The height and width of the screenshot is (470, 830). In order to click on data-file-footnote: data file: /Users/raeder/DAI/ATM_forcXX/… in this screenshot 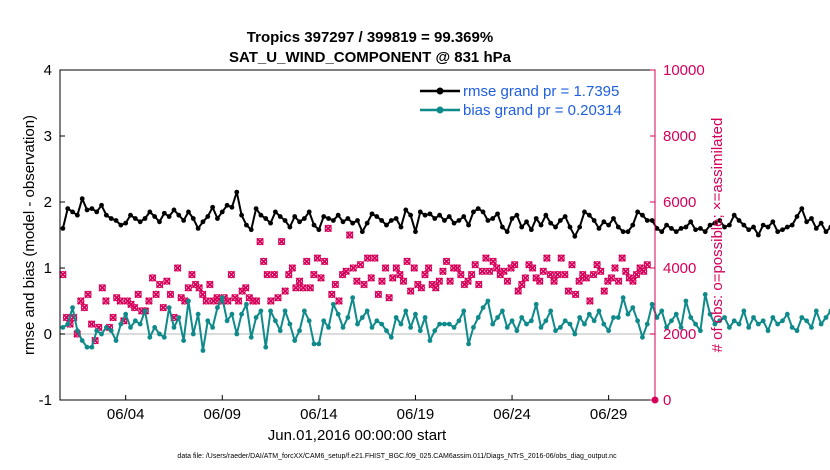, I will do `click(397, 456)`.